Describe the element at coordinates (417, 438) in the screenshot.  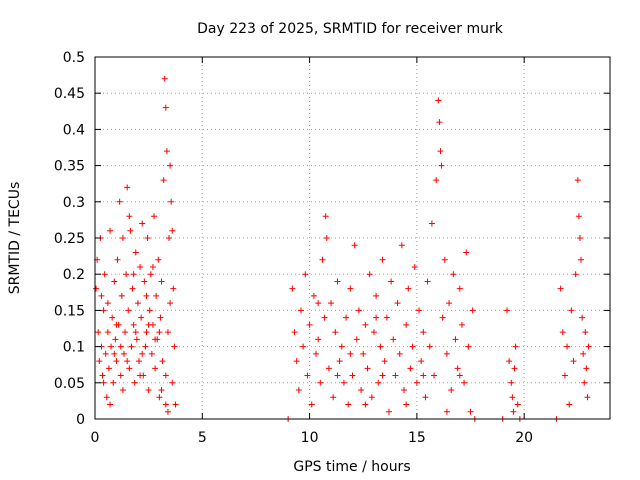
I see `x-tick-label: 15` at that location.